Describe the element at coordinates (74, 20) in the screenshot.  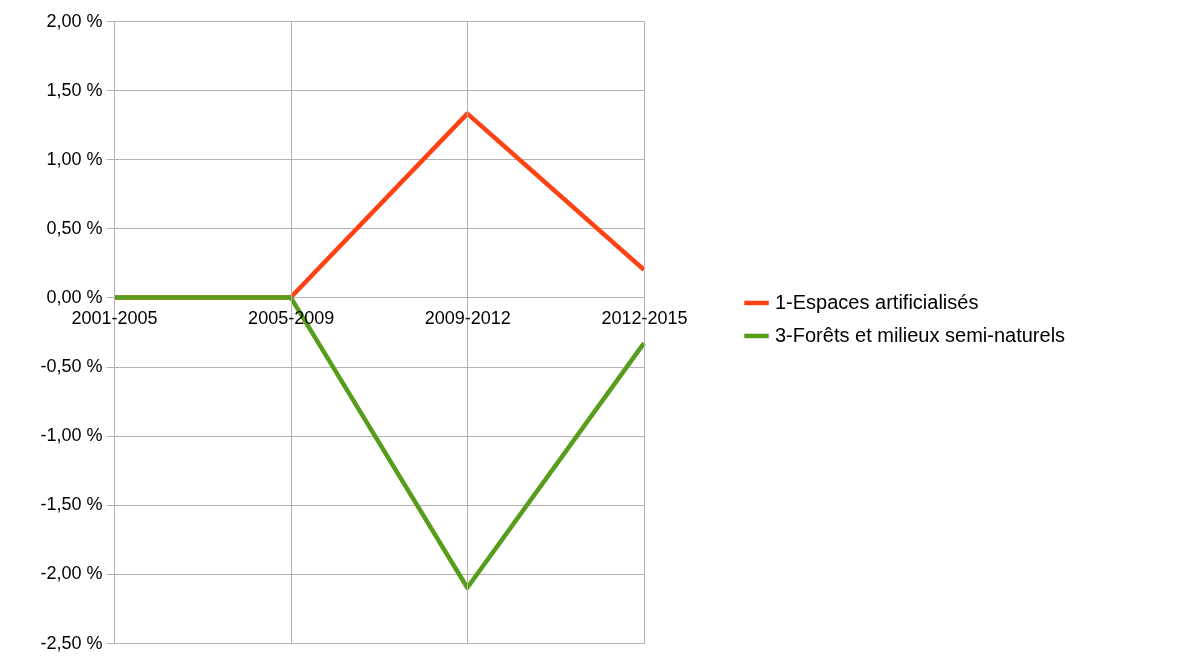
I see `y-tick-label: 2,00 %` at that location.